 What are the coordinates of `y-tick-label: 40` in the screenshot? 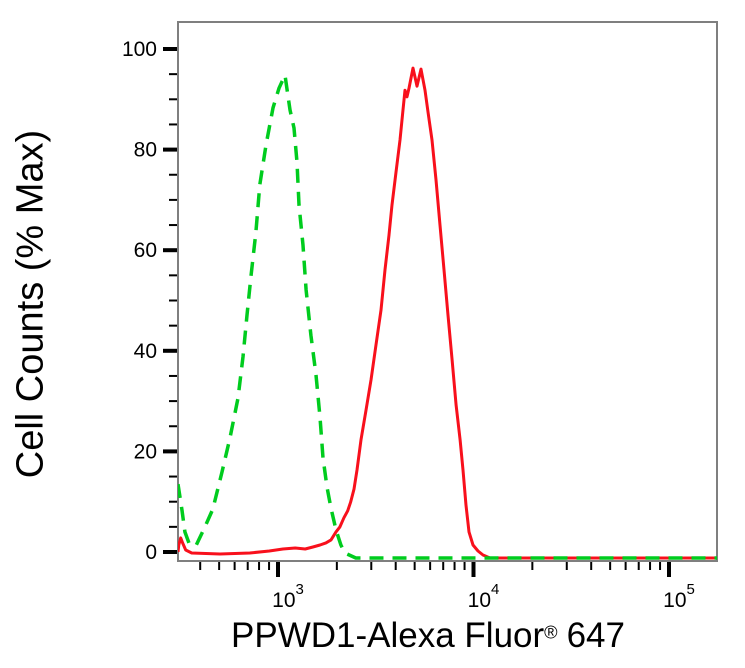 It's located at (145, 351).